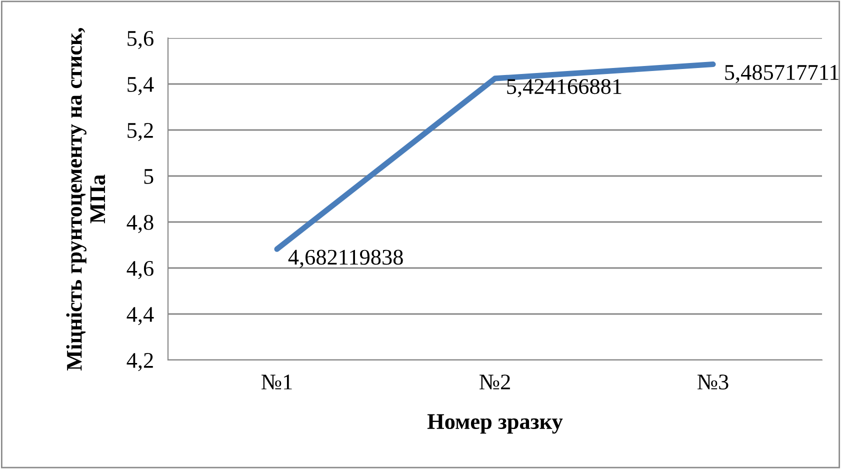 The width and height of the screenshot is (841, 469). I want to click on x-axis-title: Номер зразку, so click(495, 424).